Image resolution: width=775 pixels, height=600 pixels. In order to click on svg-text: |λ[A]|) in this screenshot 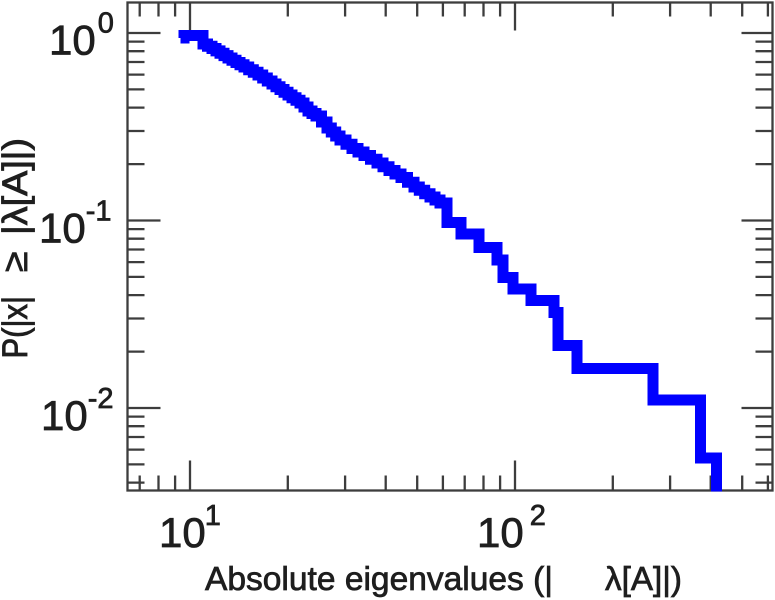, I will do `click(17, 186)`.